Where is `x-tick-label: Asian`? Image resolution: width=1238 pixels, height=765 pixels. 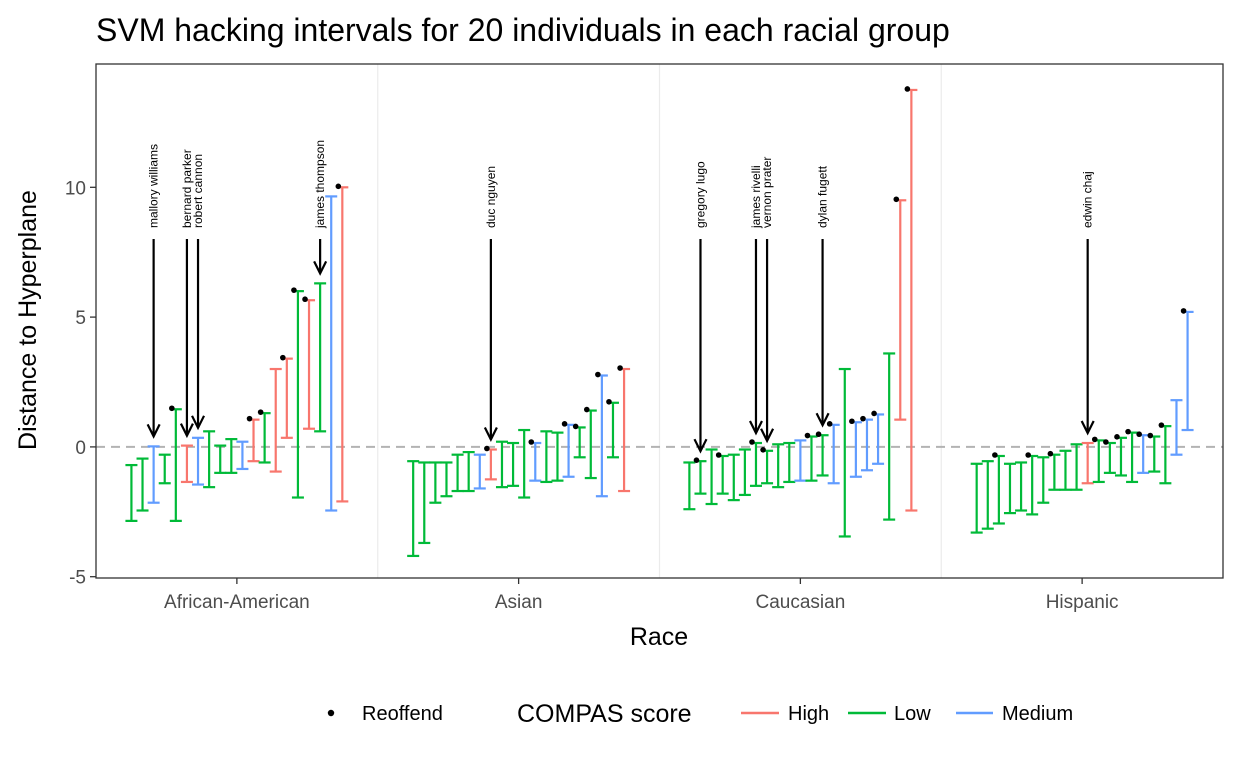 x-tick-label: Asian is located at coordinates (519, 602).